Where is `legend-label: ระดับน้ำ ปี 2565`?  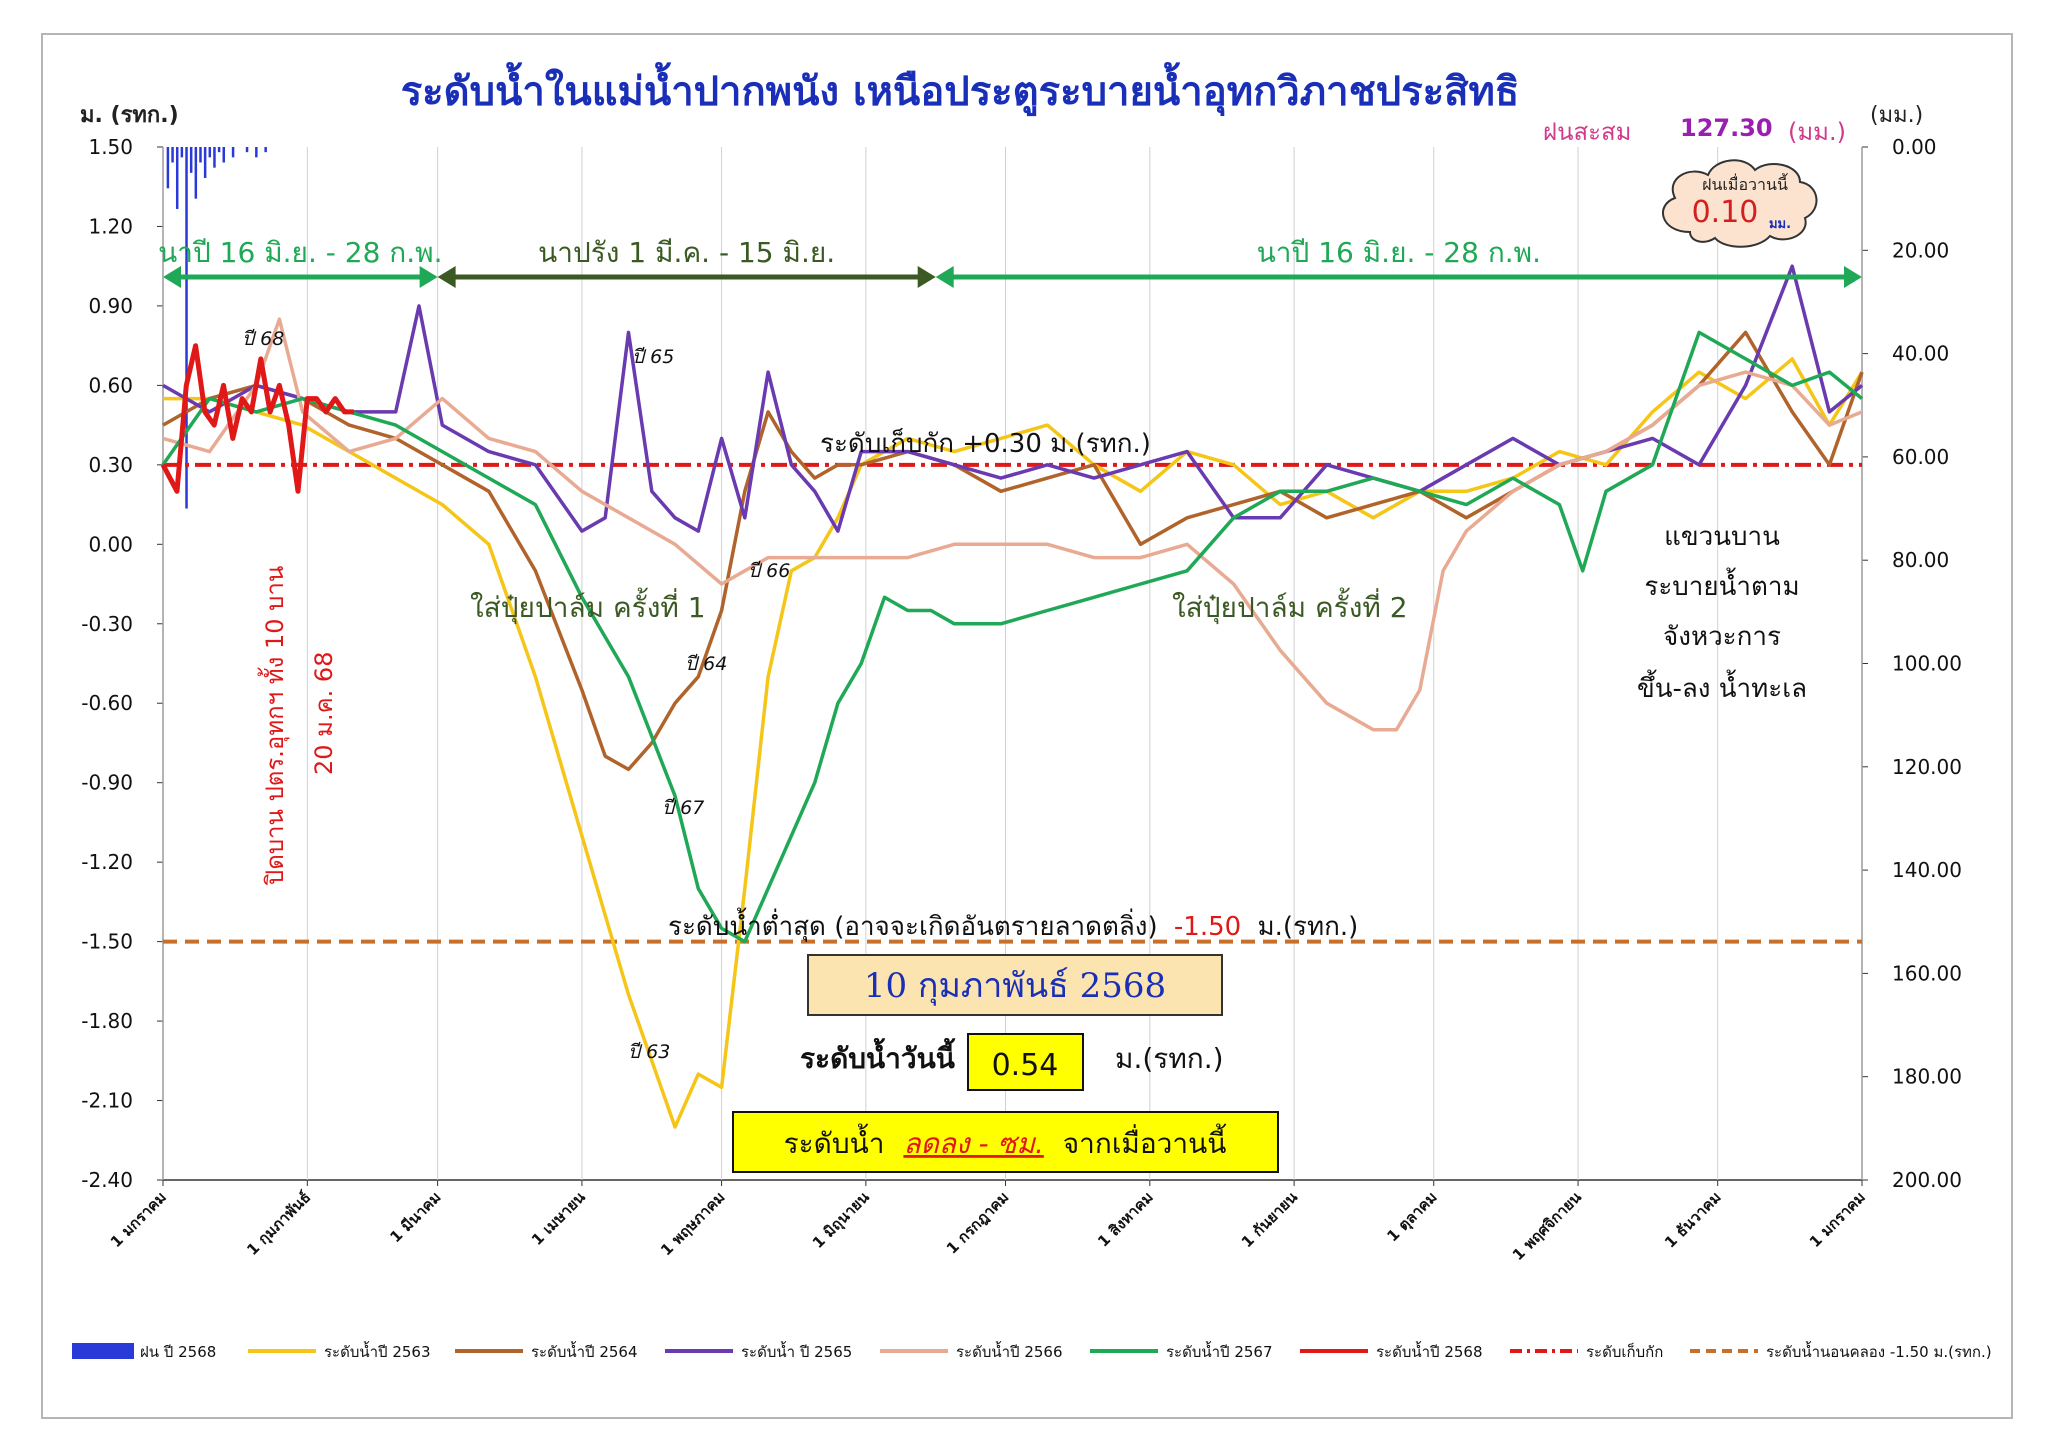 legend-label: ระดับน้ำ ปี 2565 is located at coordinates (796, 1351).